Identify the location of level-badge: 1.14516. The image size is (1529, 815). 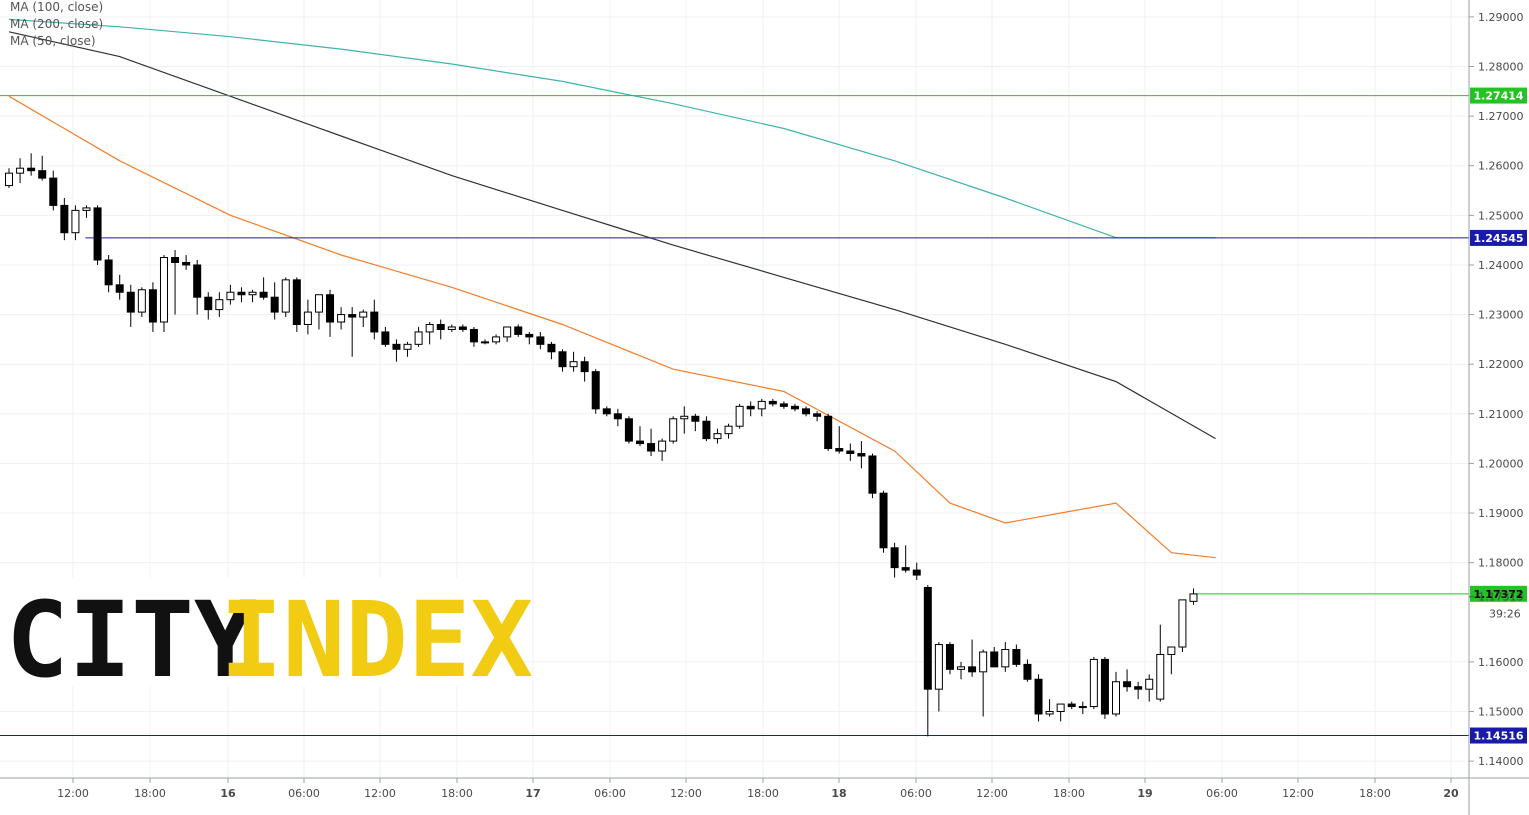
(1498, 736).